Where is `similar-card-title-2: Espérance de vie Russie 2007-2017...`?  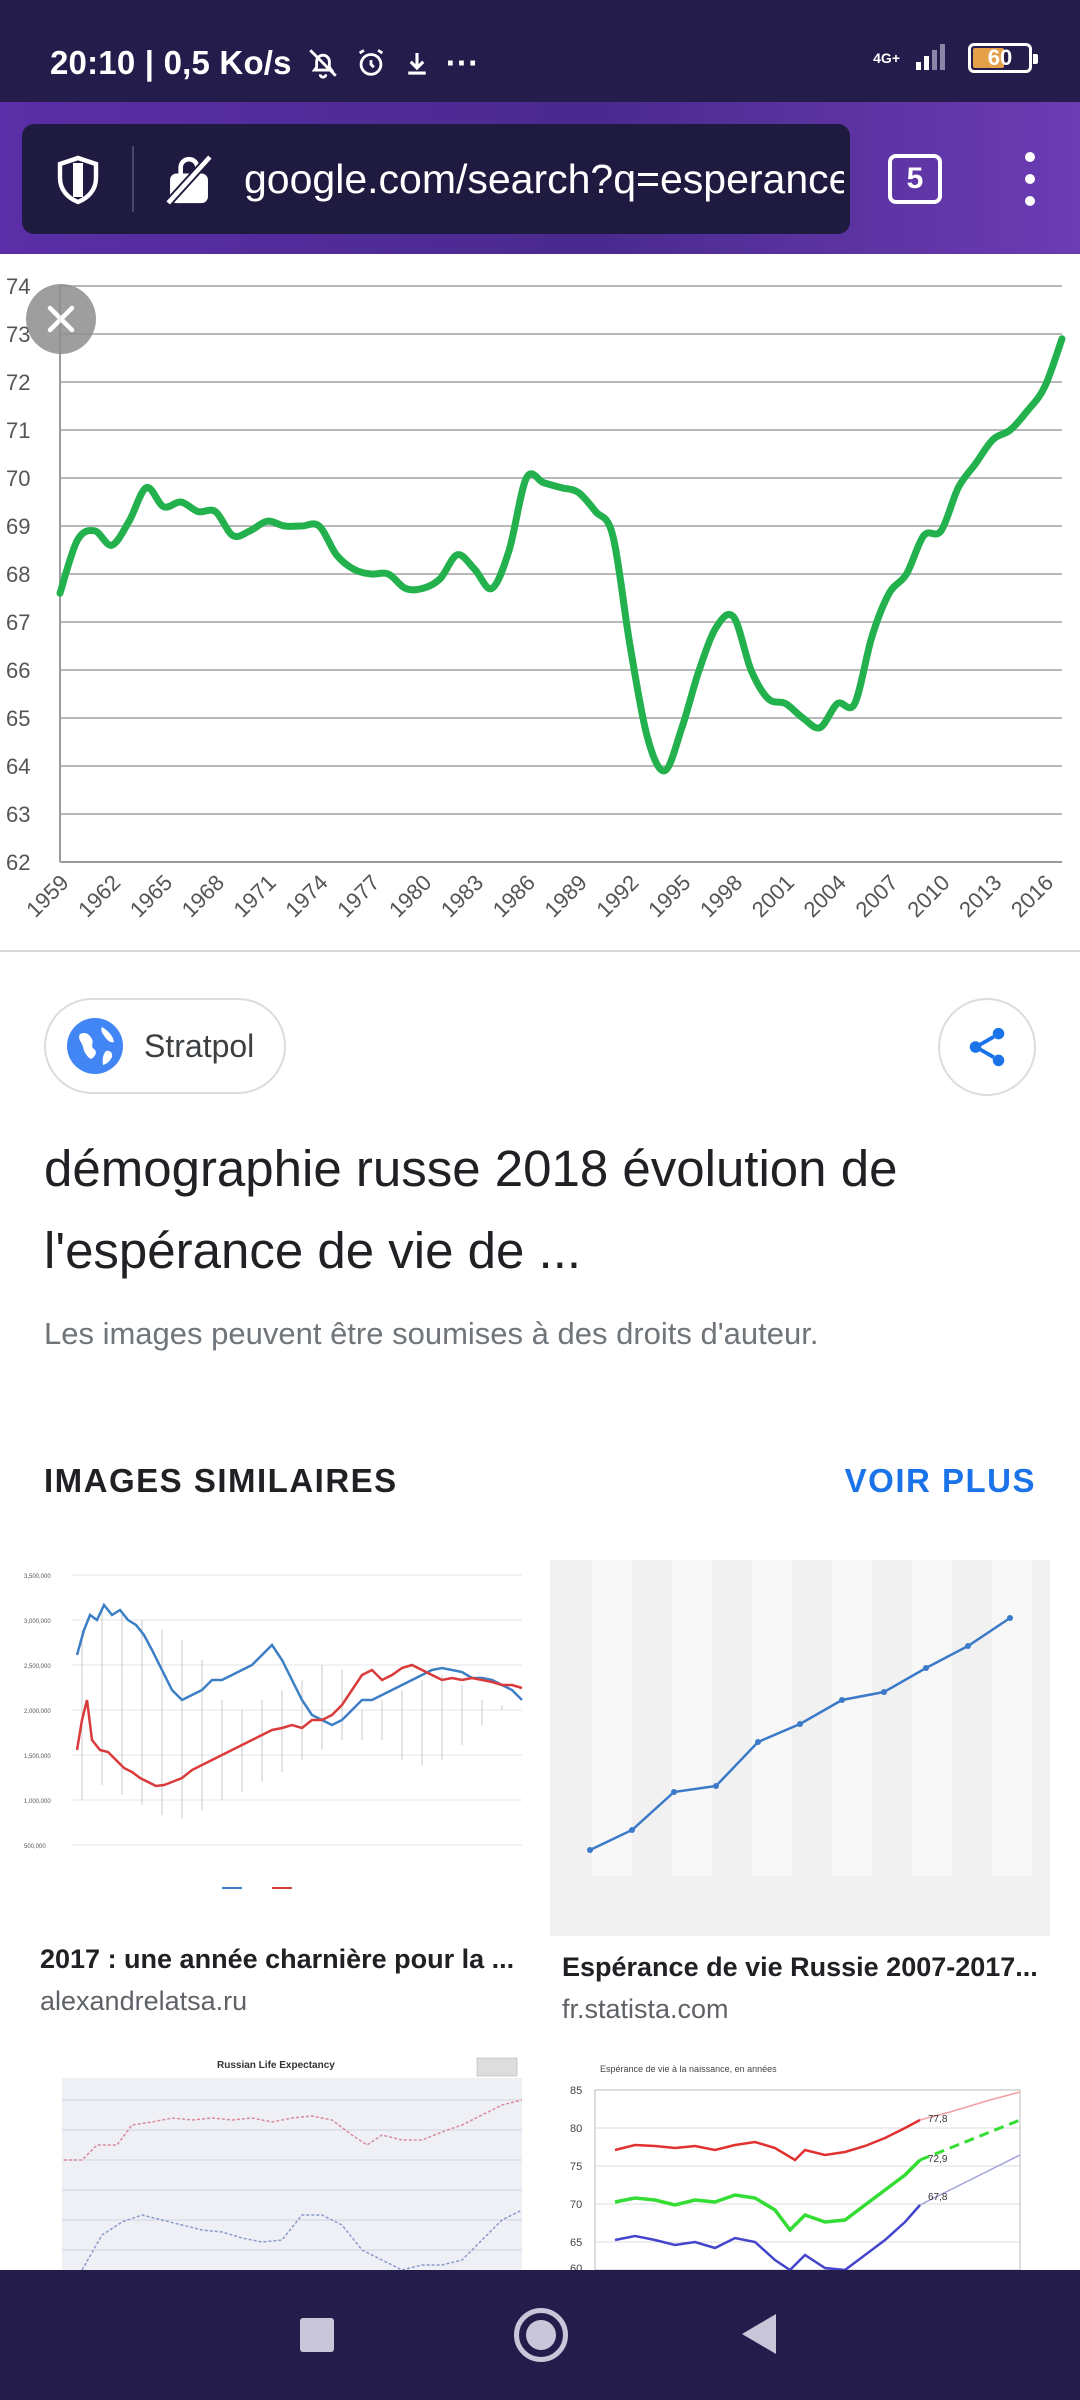 similar-card-title-2: Espérance de vie Russie 2007-2017... is located at coordinates (800, 1967).